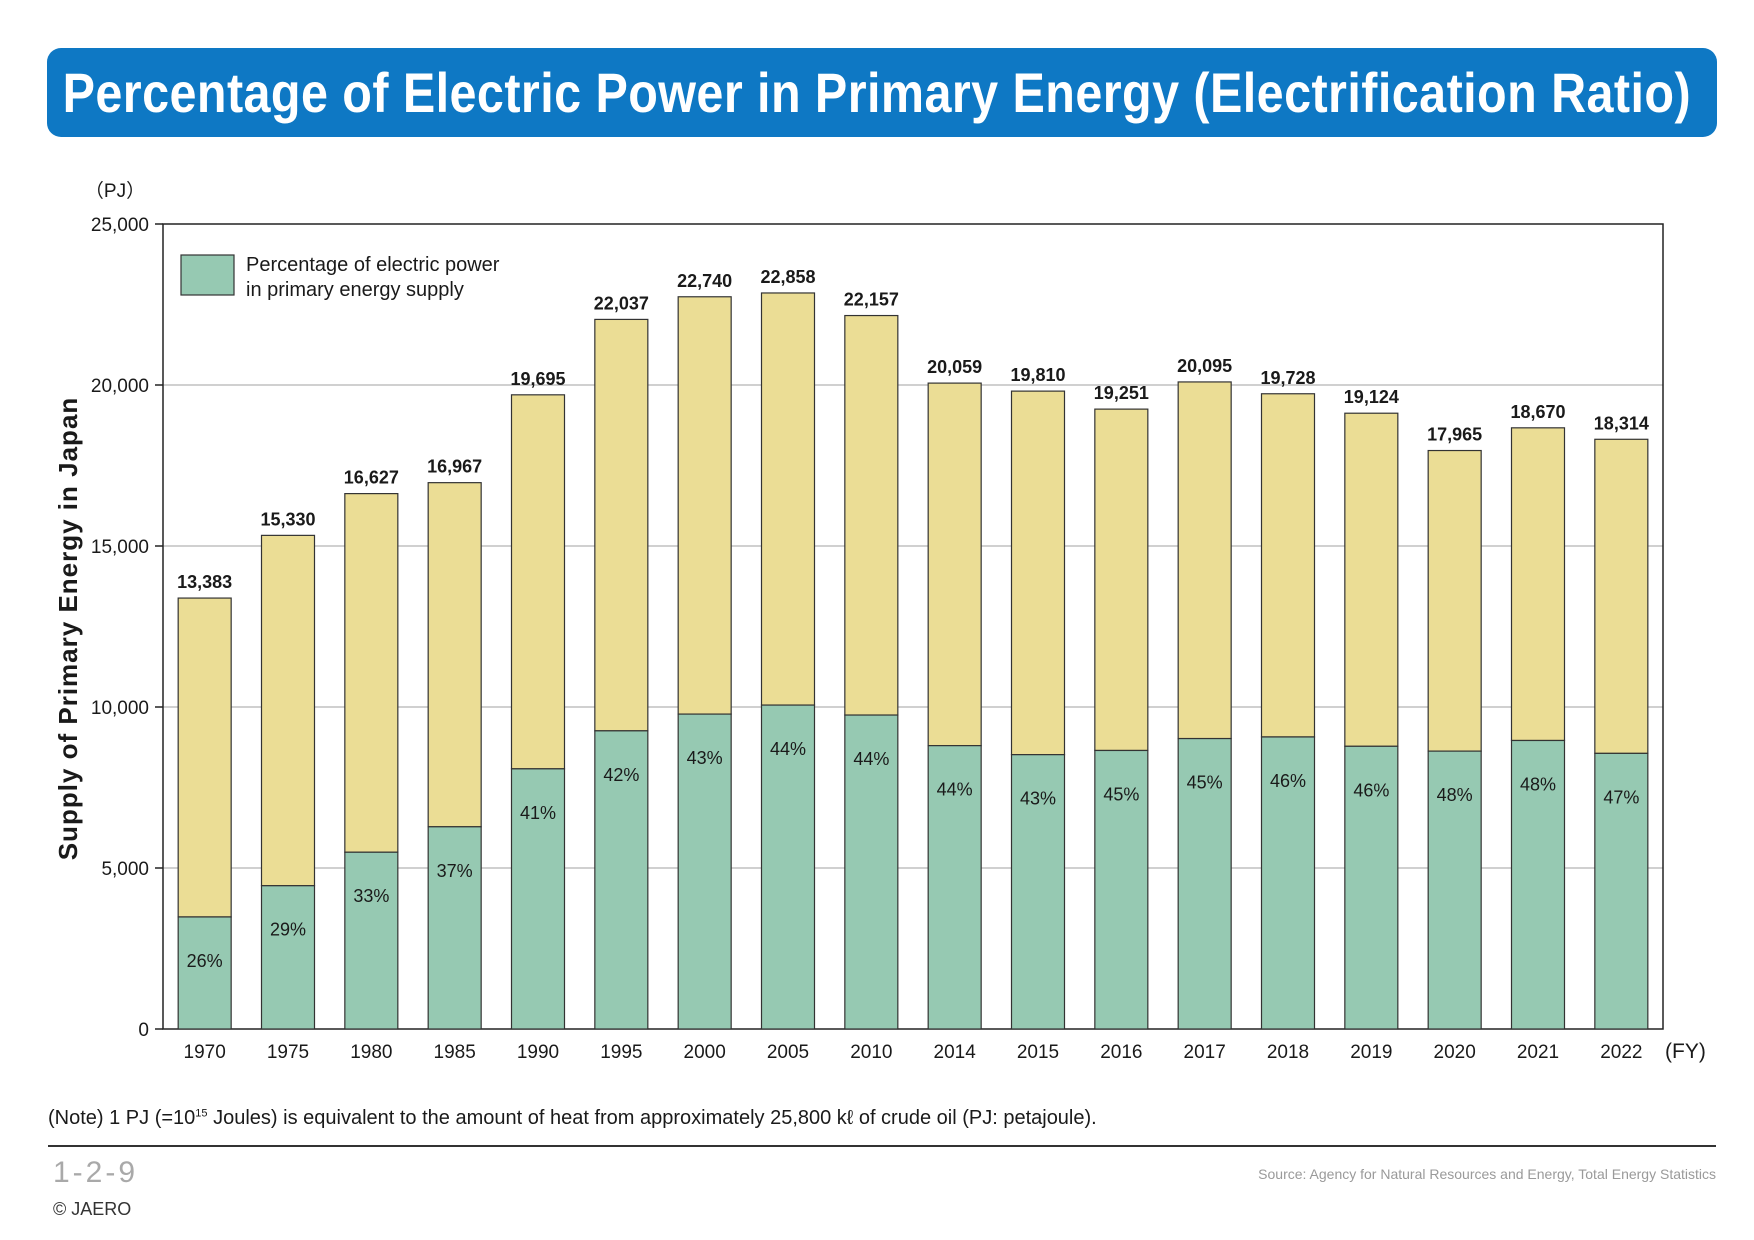 This screenshot has height=1240, width=1754. Describe the element at coordinates (373, 265) in the screenshot. I see `legend-label-line1: Percentage of electric power` at that location.